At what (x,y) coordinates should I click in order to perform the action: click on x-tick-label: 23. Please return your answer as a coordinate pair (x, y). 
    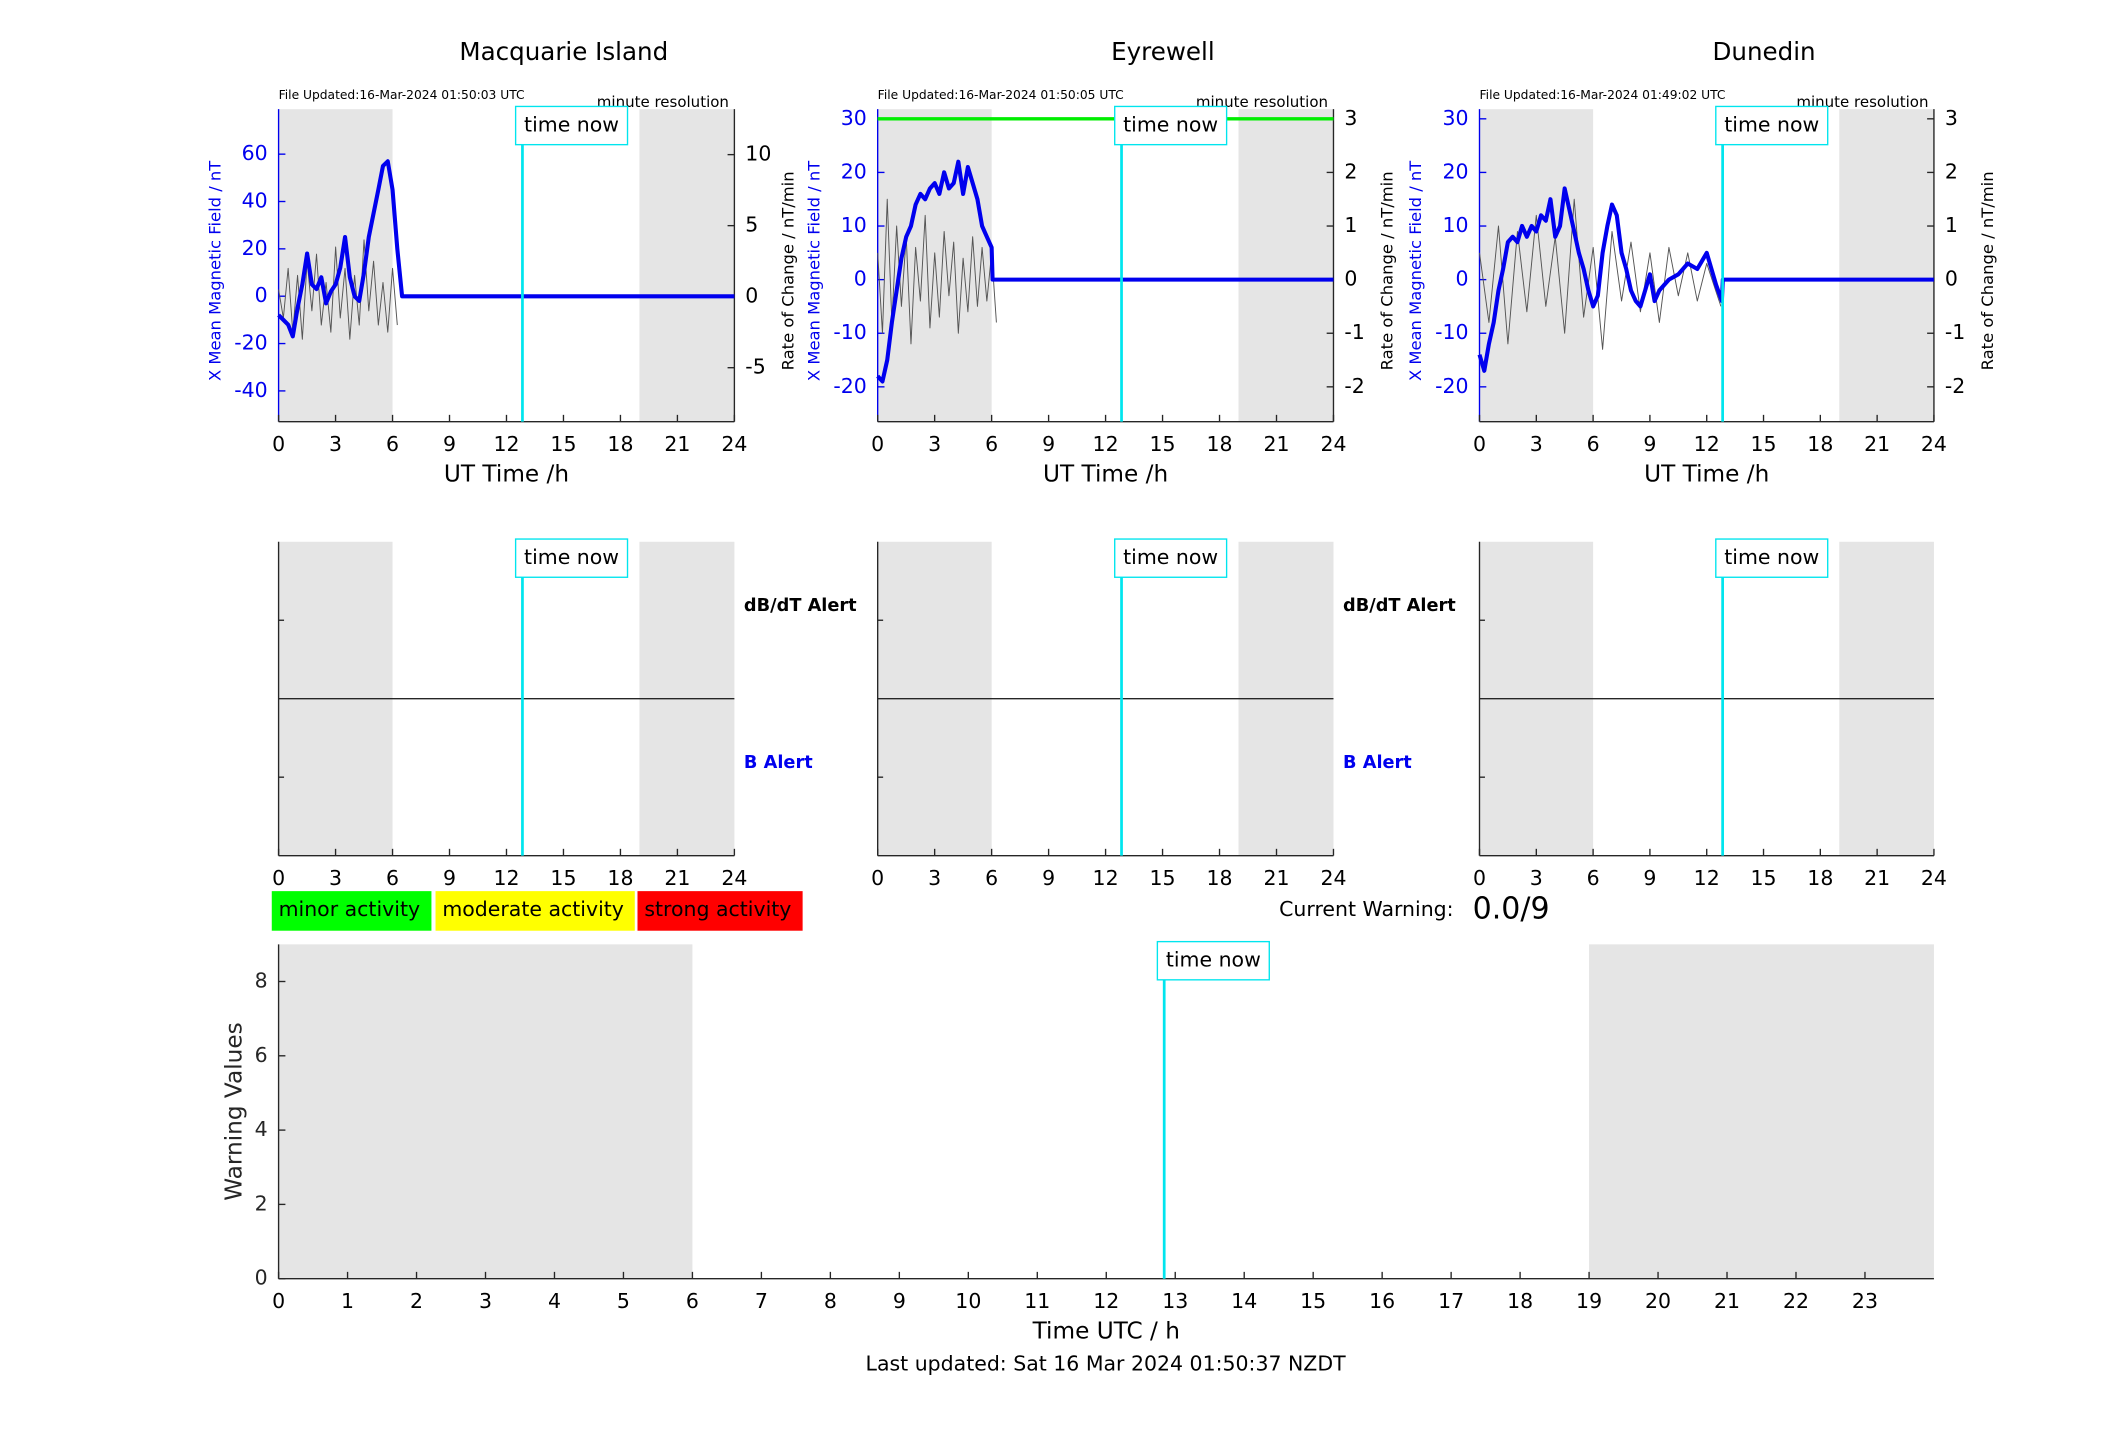
    Looking at the image, I should click on (1865, 1301).